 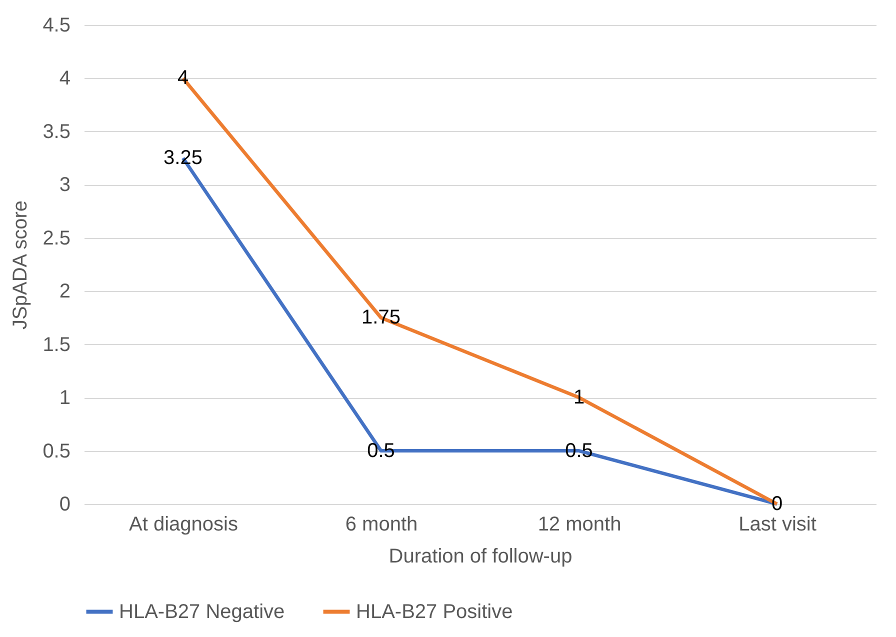 What do you see at coordinates (64, 185) in the screenshot?
I see `y-tick-label: 3` at bounding box center [64, 185].